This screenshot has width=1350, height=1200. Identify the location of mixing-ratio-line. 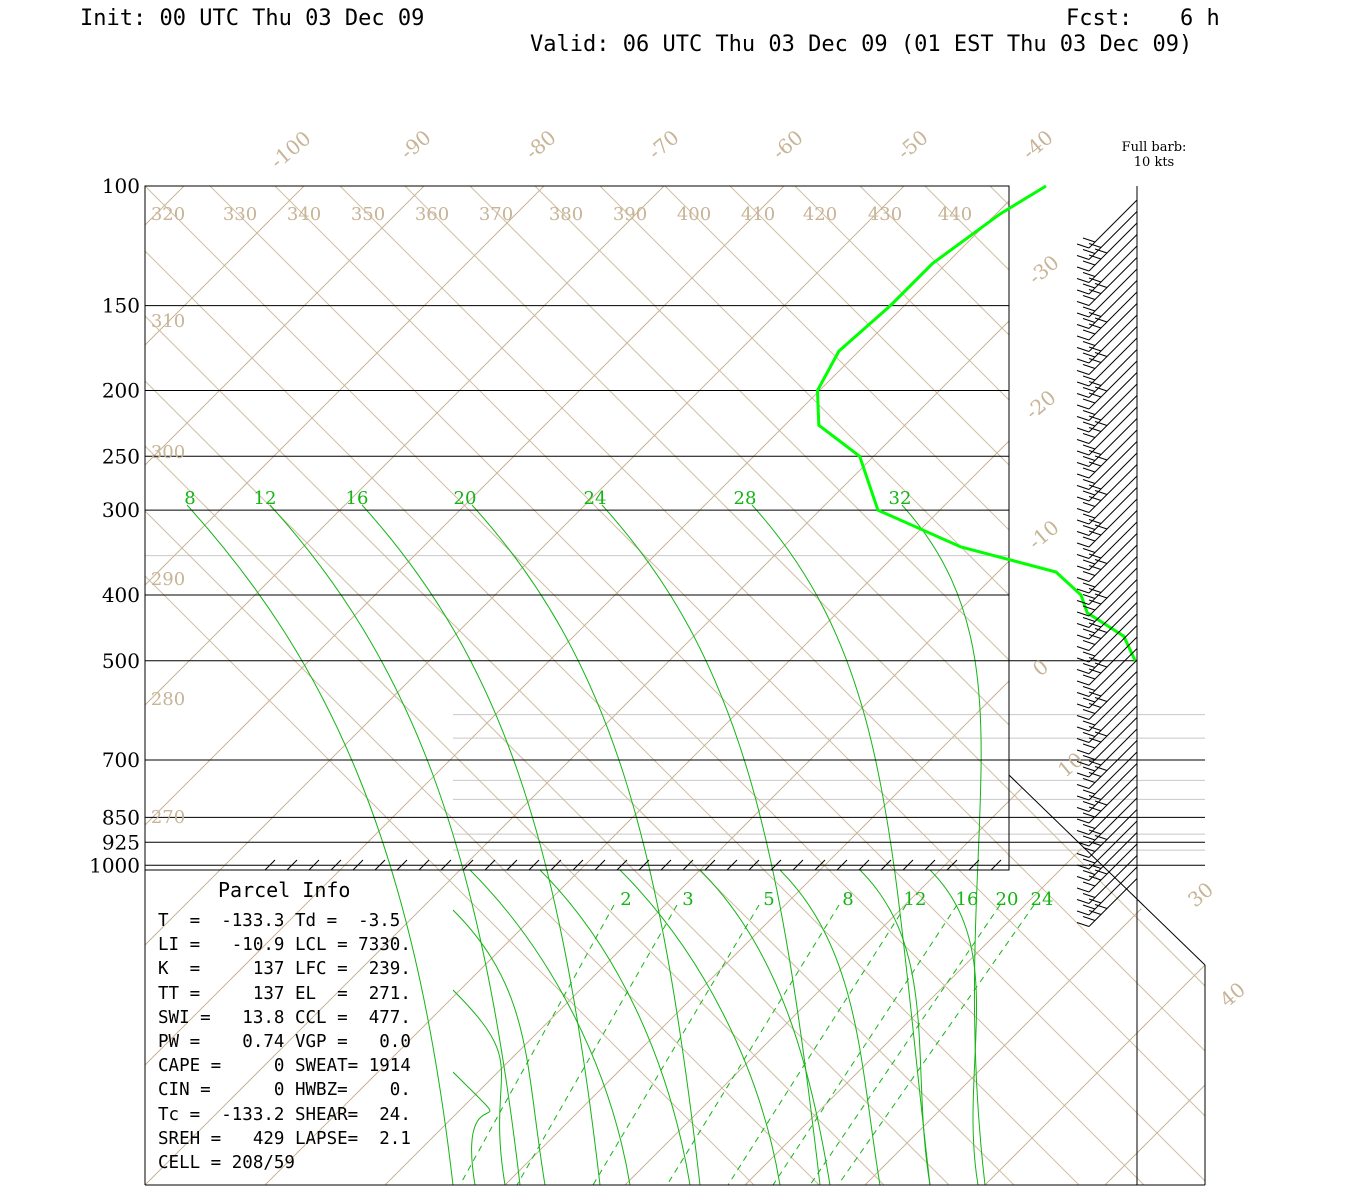
(936, 1044).